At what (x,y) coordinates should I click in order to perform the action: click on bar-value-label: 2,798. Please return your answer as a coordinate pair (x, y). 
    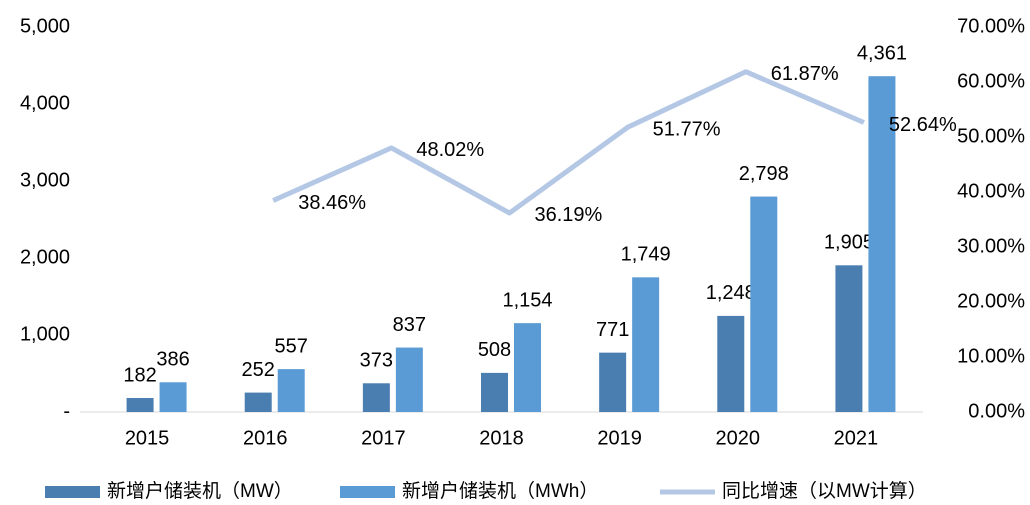
    Looking at the image, I should click on (764, 174).